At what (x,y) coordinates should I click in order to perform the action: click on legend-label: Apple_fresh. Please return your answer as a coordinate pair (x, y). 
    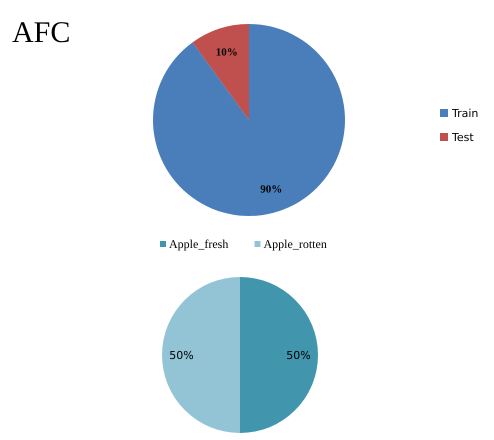
    Looking at the image, I should click on (198, 244).